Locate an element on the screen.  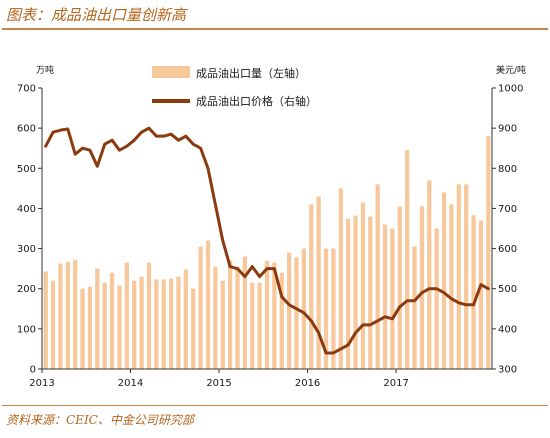
x-tick-label: 2013 is located at coordinates (41, 383).